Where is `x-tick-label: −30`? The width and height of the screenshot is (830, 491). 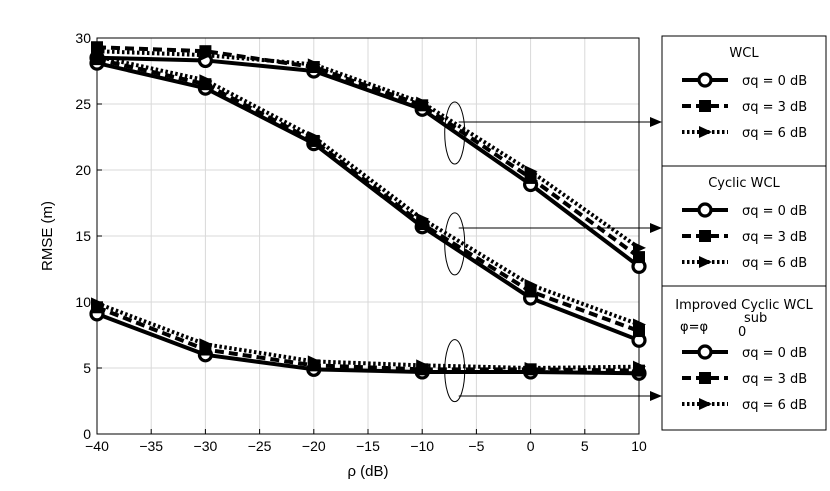
x-tick-label: −30 is located at coordinates (206, 446).